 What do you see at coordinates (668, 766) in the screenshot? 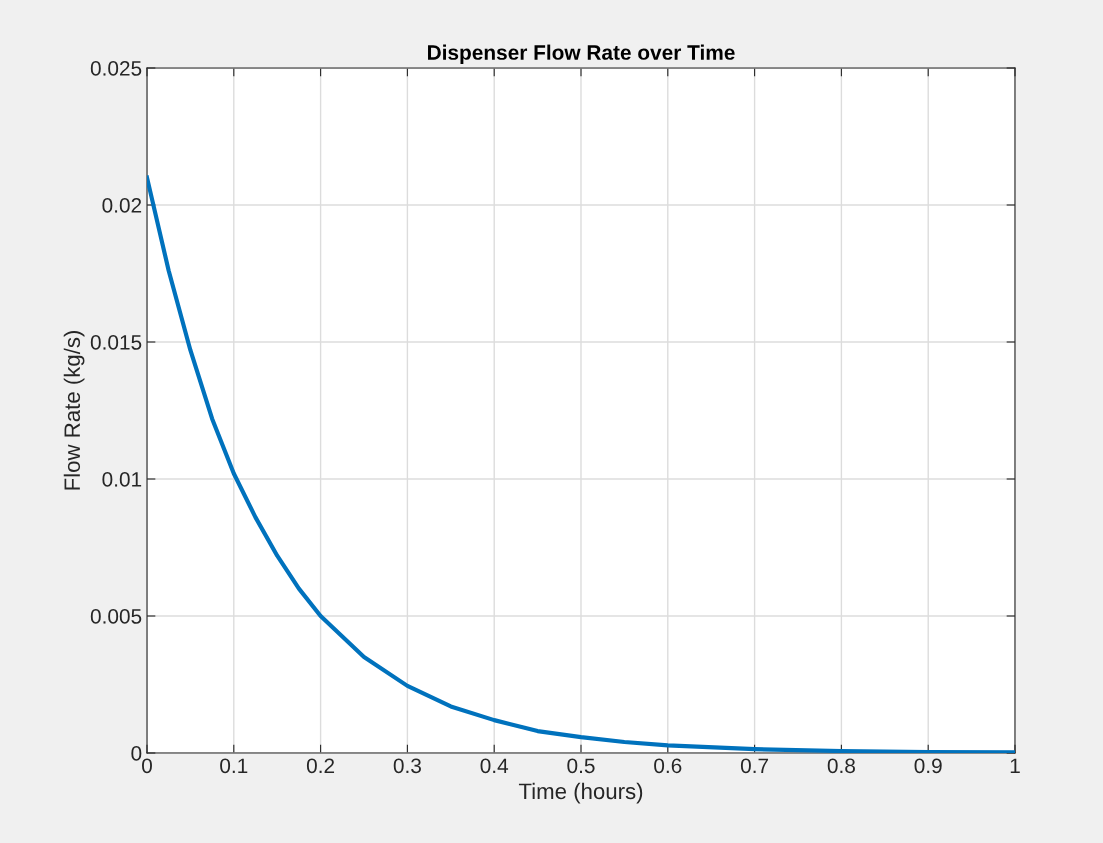
I see `x-tick-label: 0.6` at bounding box center [668, 766].